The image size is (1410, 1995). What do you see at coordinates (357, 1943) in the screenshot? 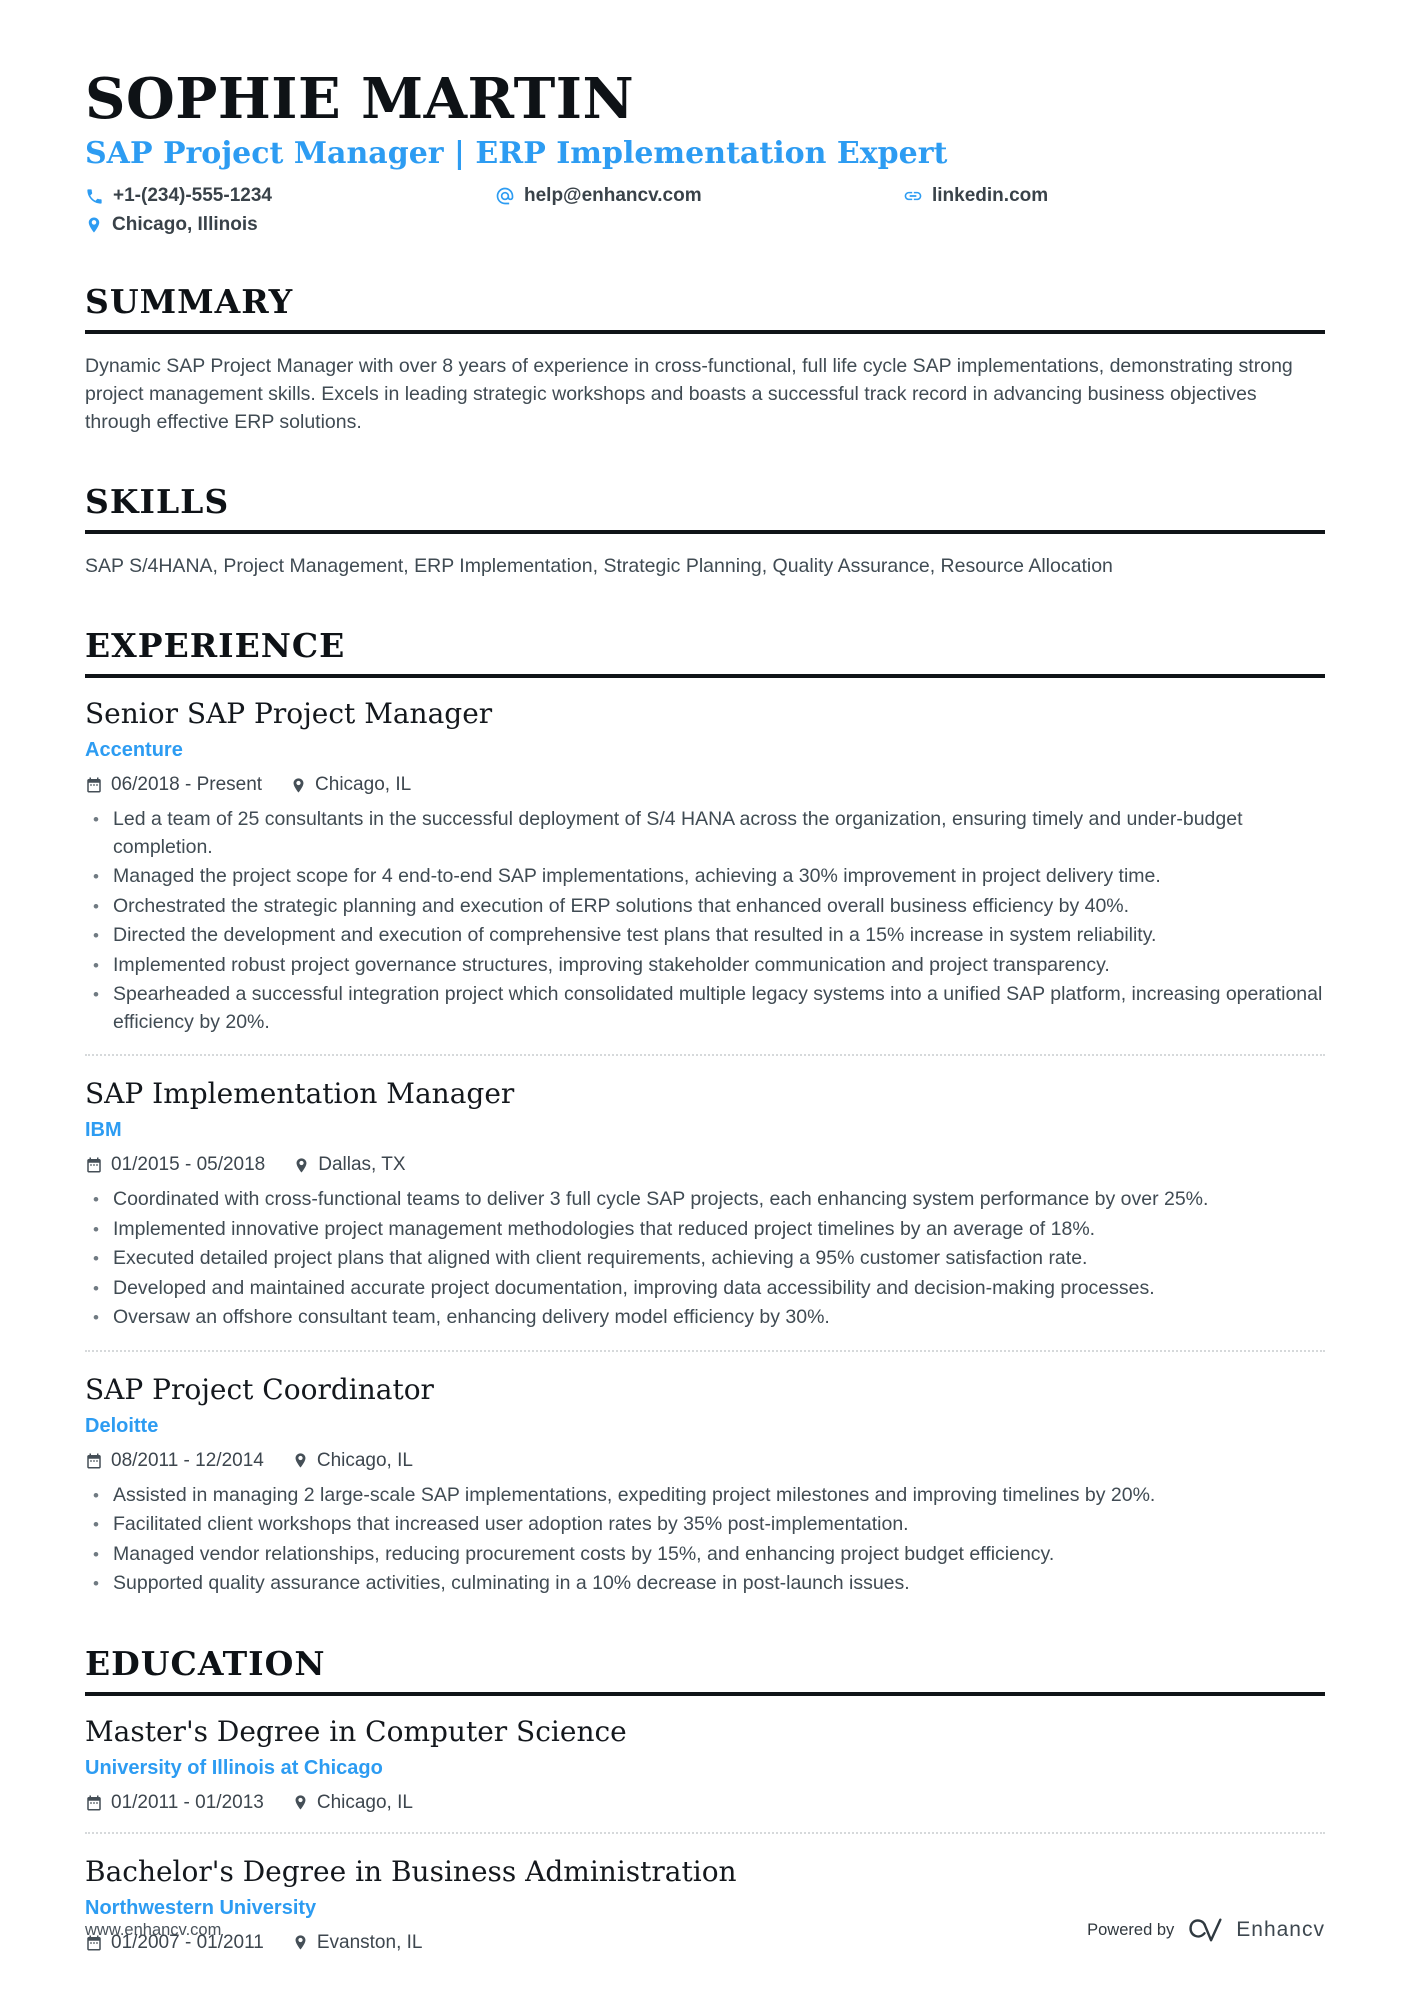
I see `education-location: Evanston, IL` at bounding box center [357, 1943].